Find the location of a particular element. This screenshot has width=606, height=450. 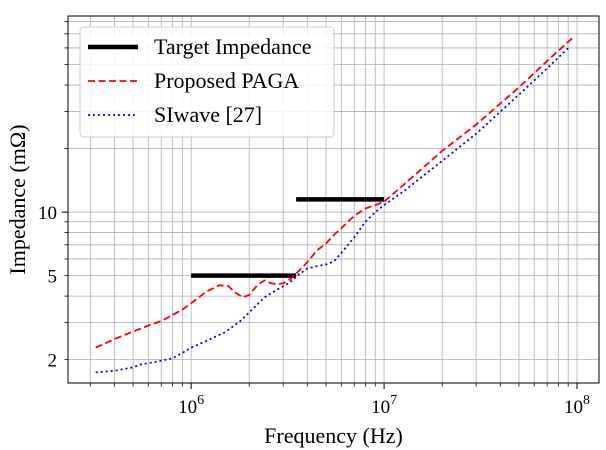

legend-entry-target-impedance: Target Impedance is located at coordinates (232, 46).